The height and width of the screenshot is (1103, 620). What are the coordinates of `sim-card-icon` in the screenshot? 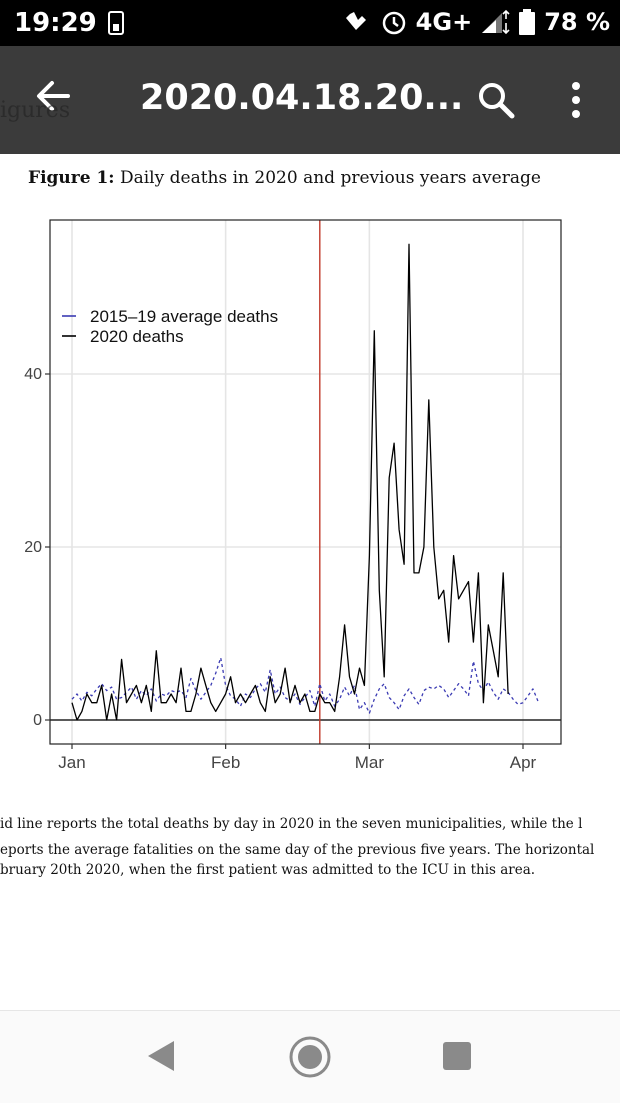 It's located at (116, 23).